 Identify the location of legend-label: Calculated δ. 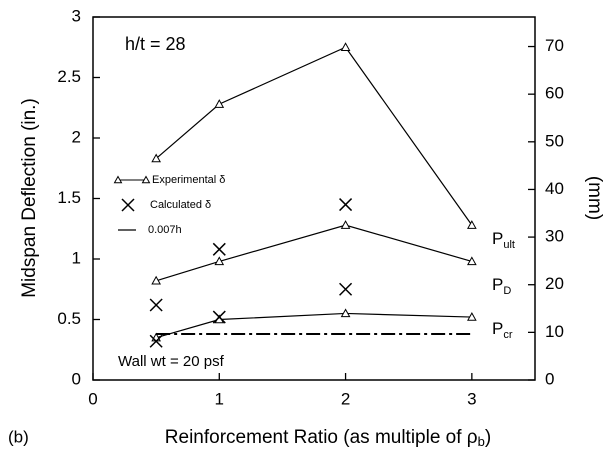
(180, 205).